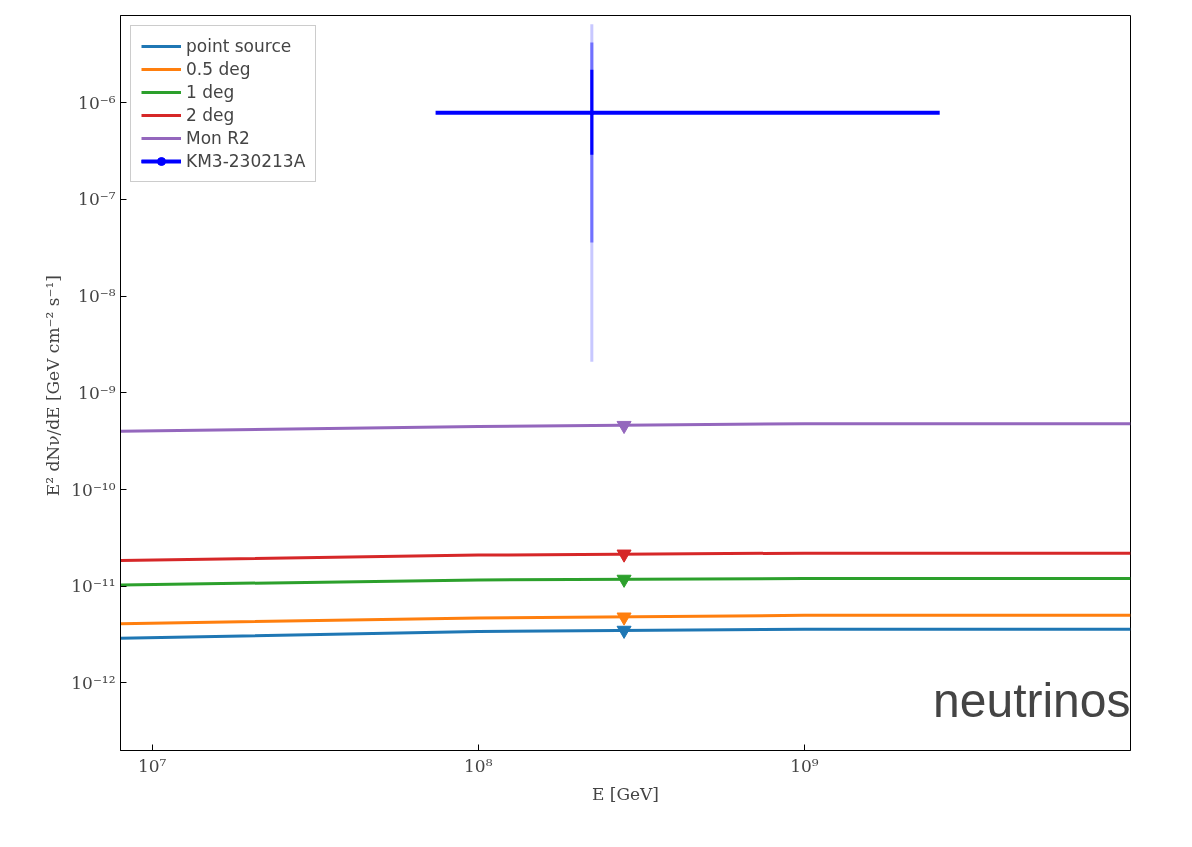  Describe the element at coordinates (625, 793) in the screenshot. I see `x-axis-title: E [GeV]` at that location.